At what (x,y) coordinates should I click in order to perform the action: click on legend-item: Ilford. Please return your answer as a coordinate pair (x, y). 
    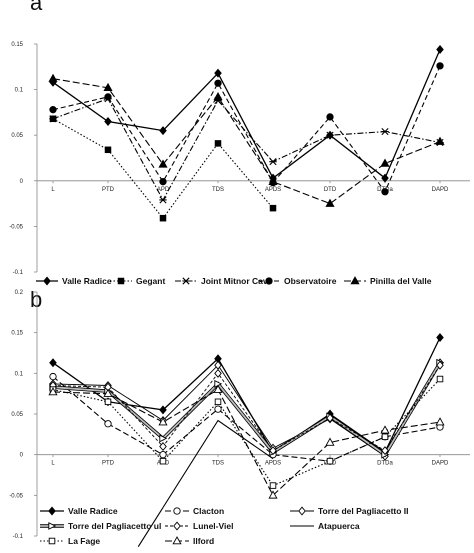
    Looking at the image, I should click on (189, 541).